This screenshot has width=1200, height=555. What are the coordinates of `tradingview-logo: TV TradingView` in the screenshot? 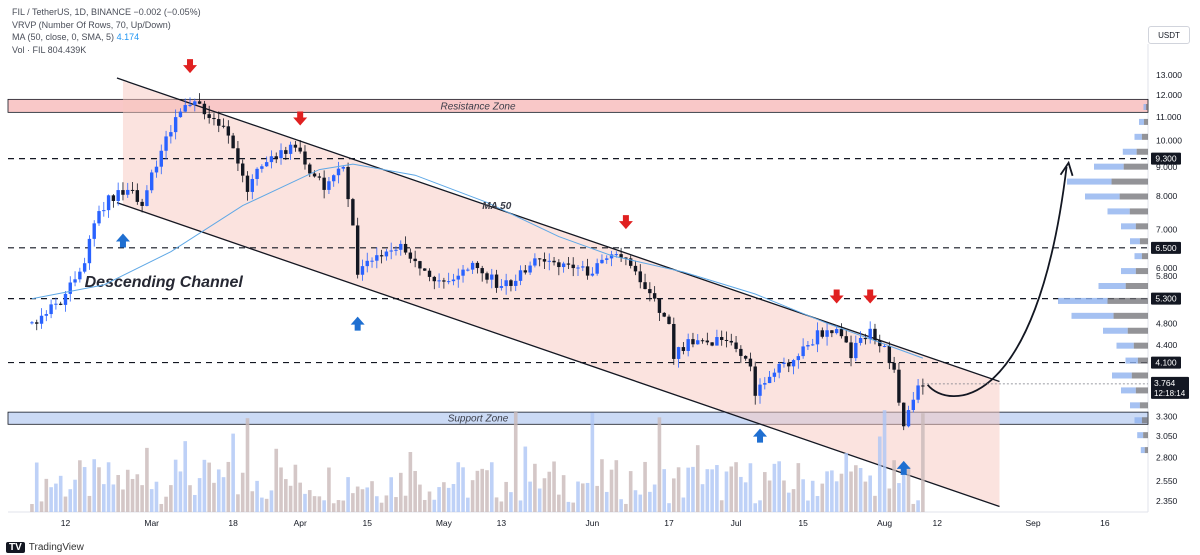 It's located at (45, 547).